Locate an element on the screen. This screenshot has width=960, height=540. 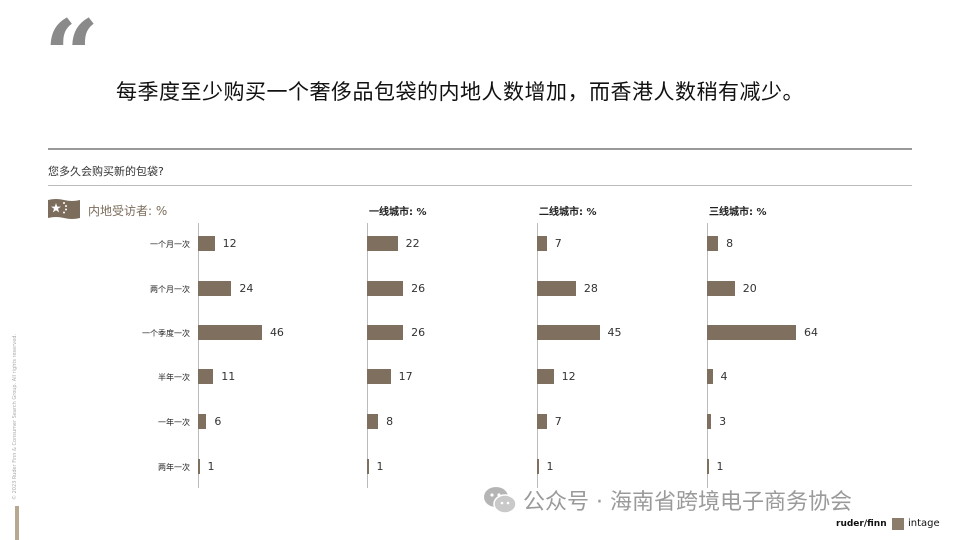
wechat-icon is located at coordinates (500, 500).